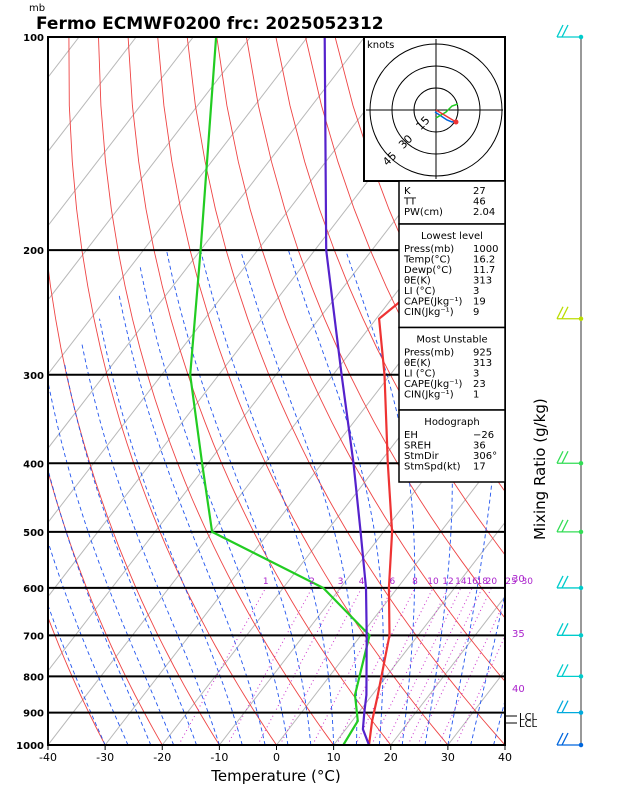 The image size is (618, 800). Describe the element at coordinates (483, 582) in the screenshot. I see `mixing-ratio-label: 18` at that location.